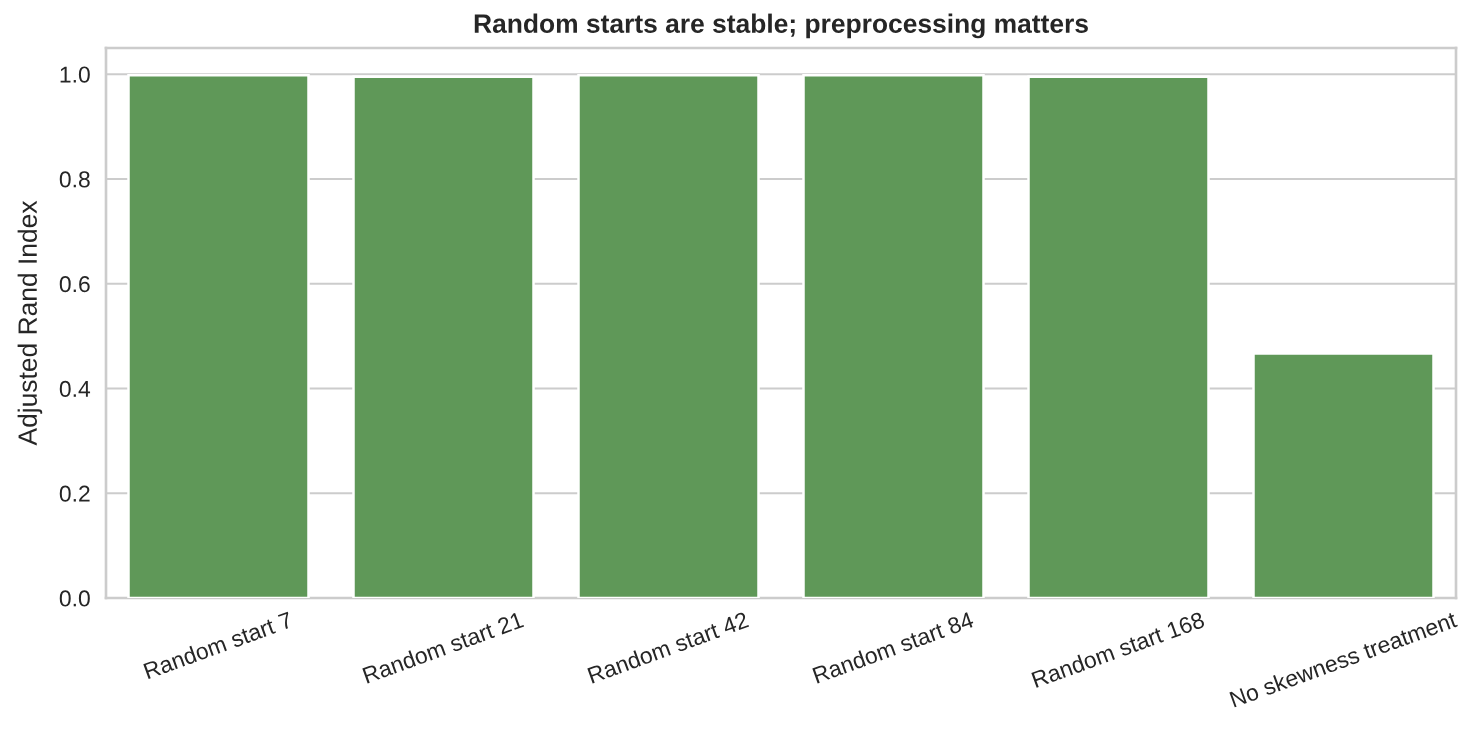 The image size is (1481, 742). I want to click on y-tick-label: 1.0, so click(75, 74).